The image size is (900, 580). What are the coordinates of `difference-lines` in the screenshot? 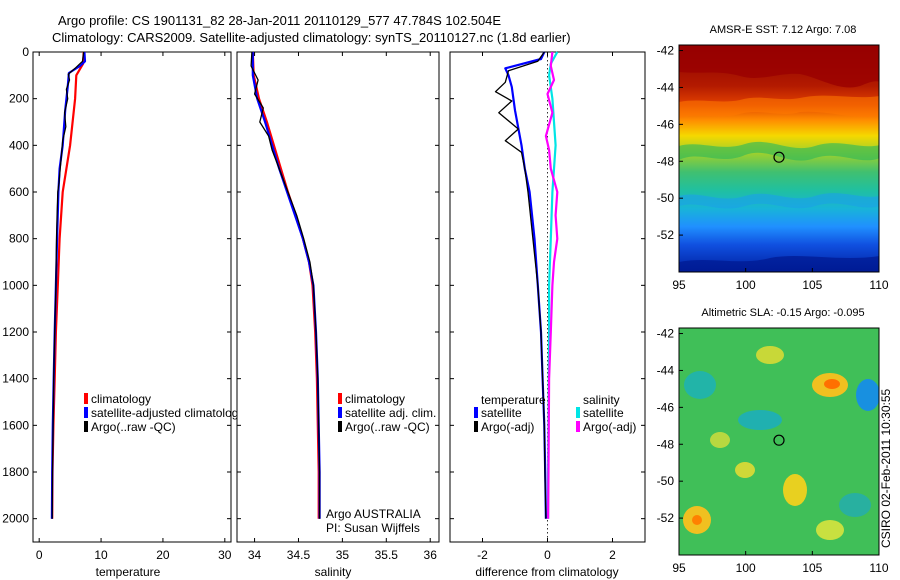 It's located at (526, 285).